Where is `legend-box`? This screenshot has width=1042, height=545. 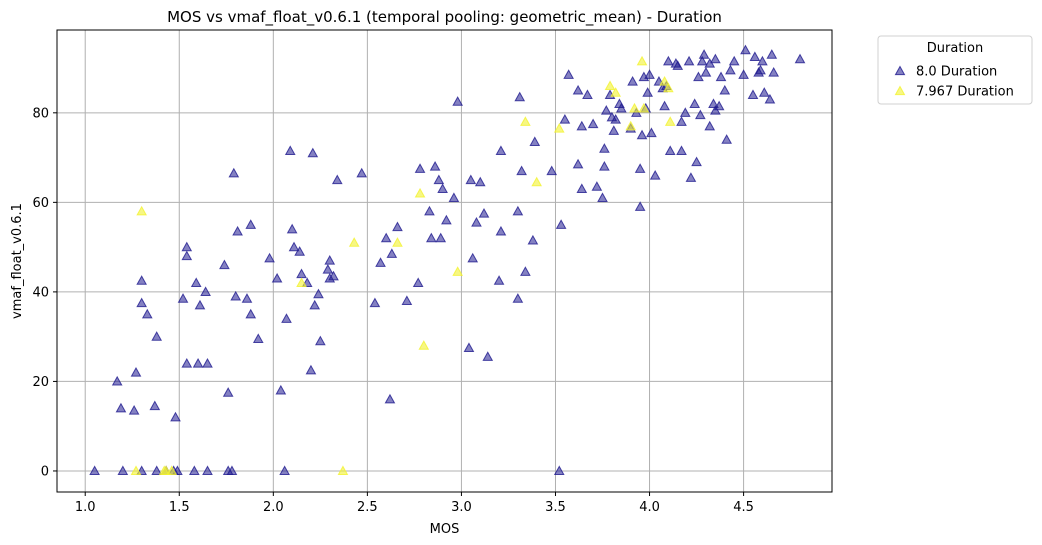
legend-box is located at coordinates (955, 70).